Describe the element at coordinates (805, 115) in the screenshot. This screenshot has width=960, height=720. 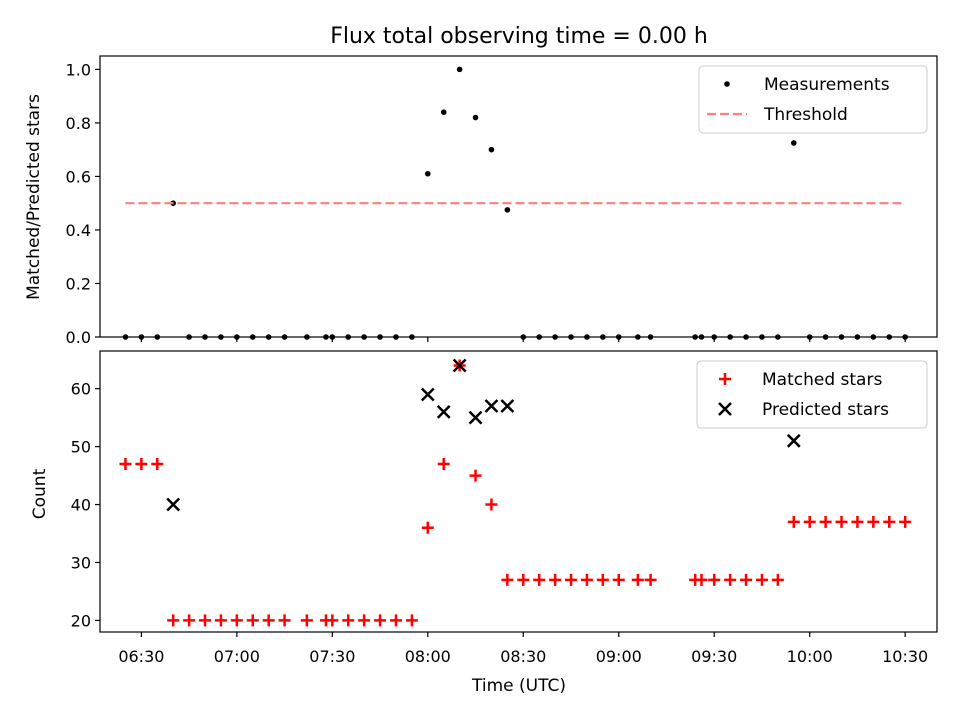
I see `legend-label: Threshold` at that location.